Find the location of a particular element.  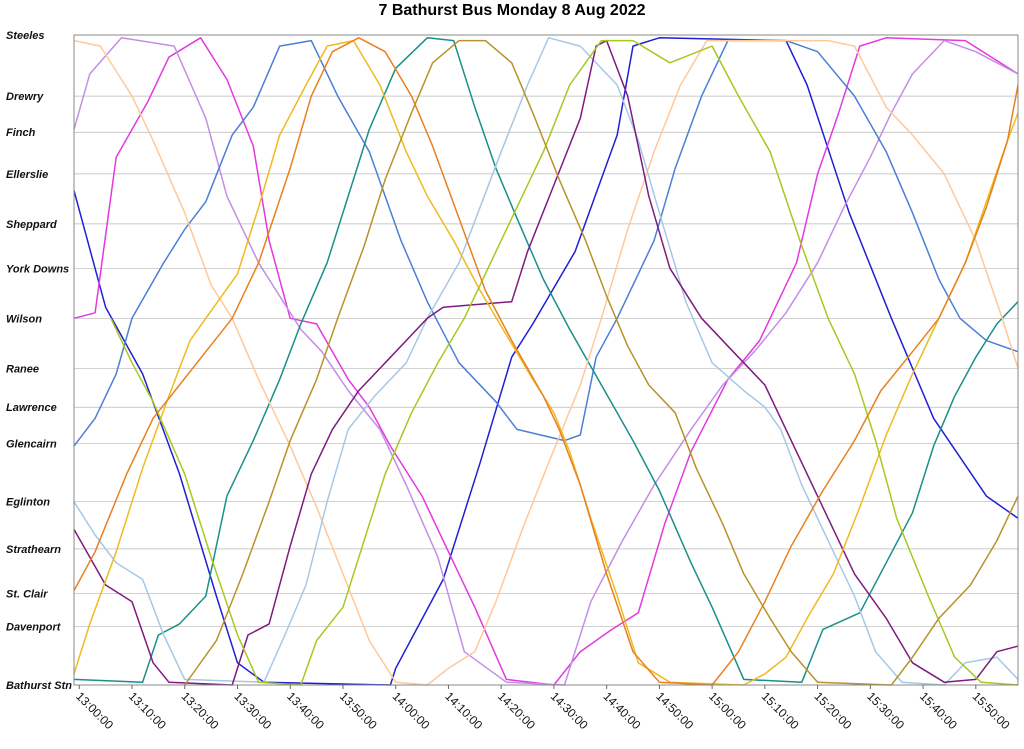

time-tick-label: 15:30:00 is located at coordinates (885, 710).